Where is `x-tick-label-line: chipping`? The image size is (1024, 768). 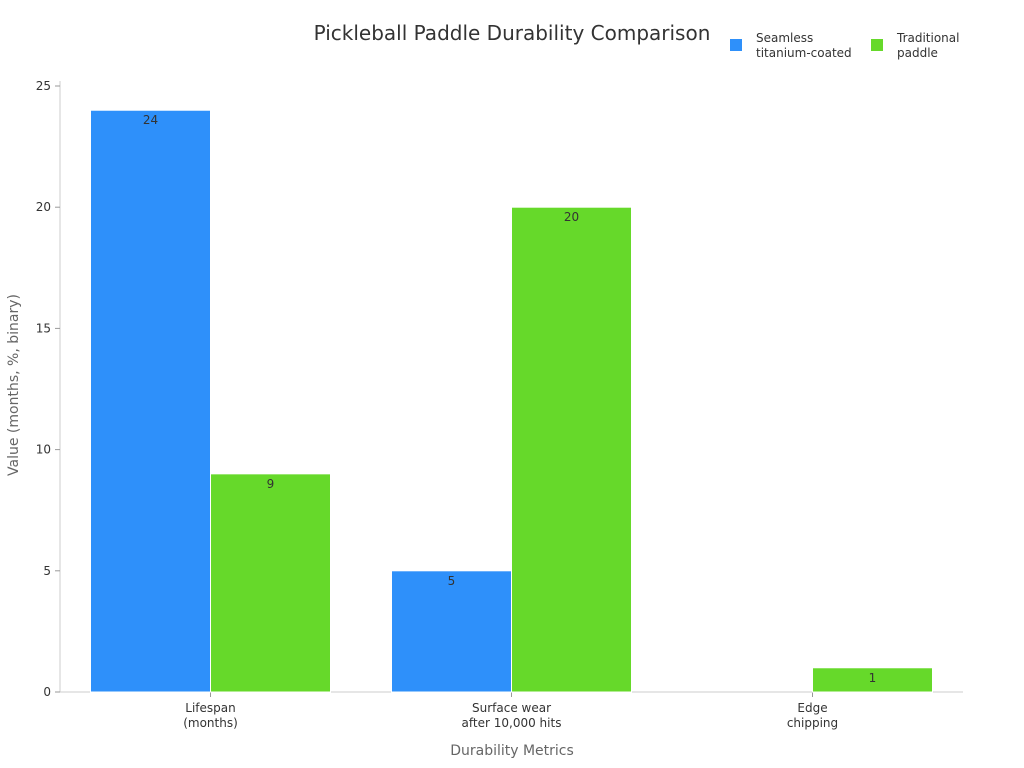 x-tick-label-line: chipping is located at coordinates (812, 723).